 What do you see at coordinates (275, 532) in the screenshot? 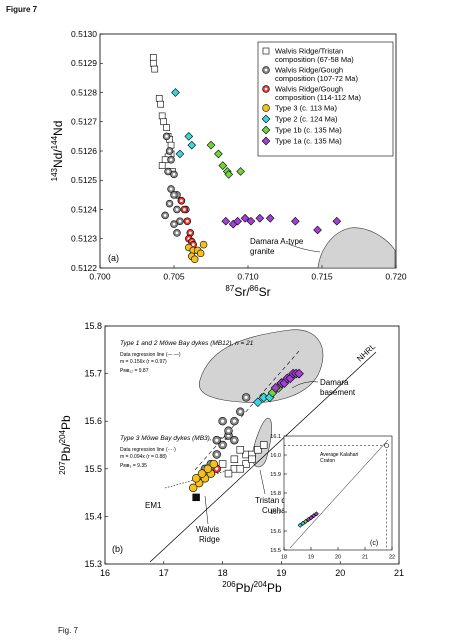
I see `panel-c-ytick-label: 15.6` at bounding box center [275, 532].